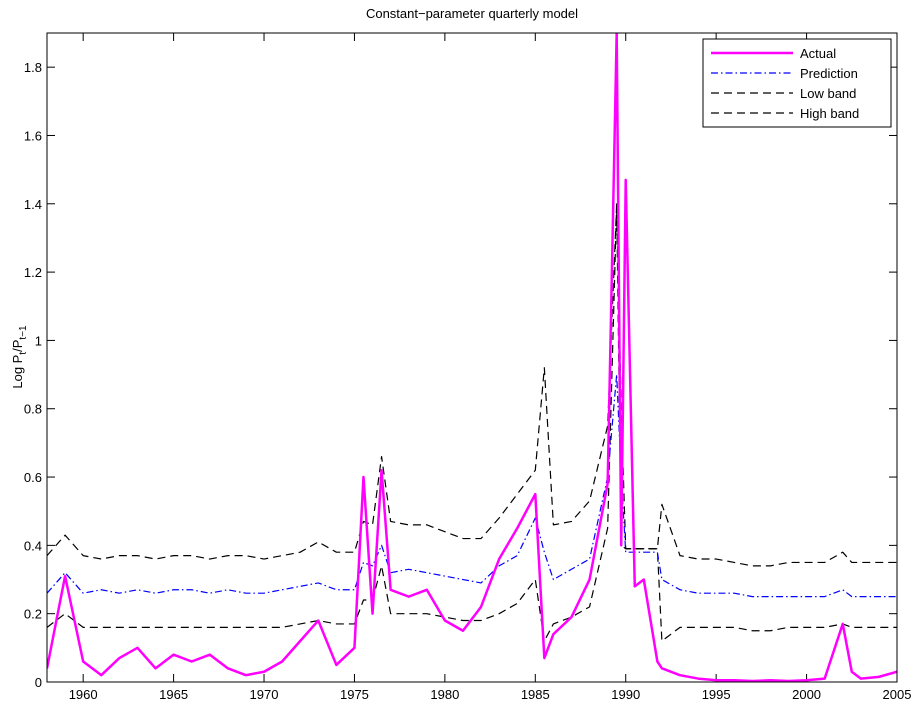 This screenshot has height=711, width=920. I want to click on chart-title: Constant−parameter quarterly model, so click(472, 13).